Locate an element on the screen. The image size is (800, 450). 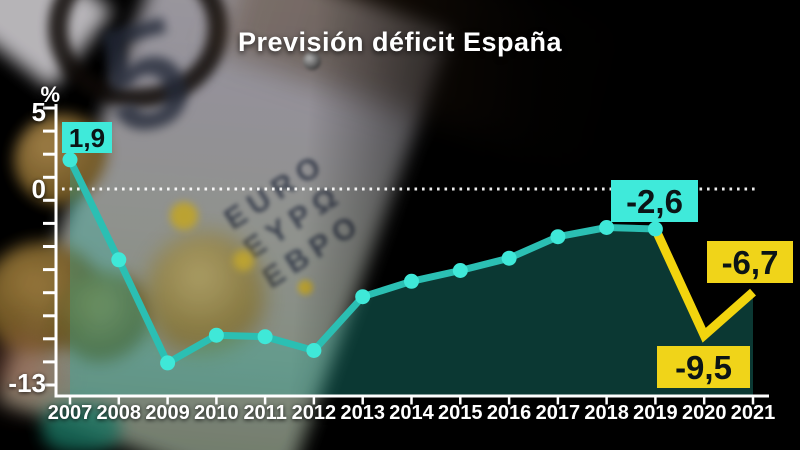
forecast-line is located at coordinates (703, 285).